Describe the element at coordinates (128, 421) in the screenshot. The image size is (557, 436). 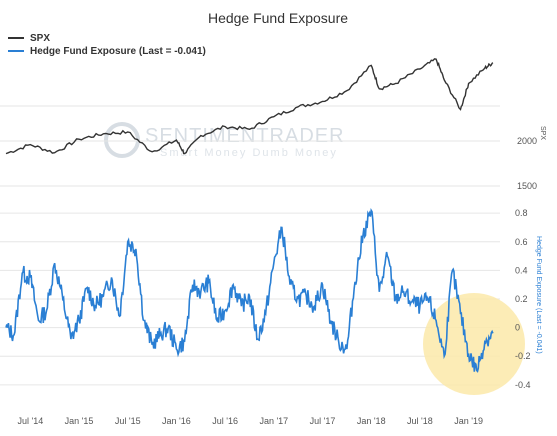
I see `x-tick-label: Jul '15` at that location.